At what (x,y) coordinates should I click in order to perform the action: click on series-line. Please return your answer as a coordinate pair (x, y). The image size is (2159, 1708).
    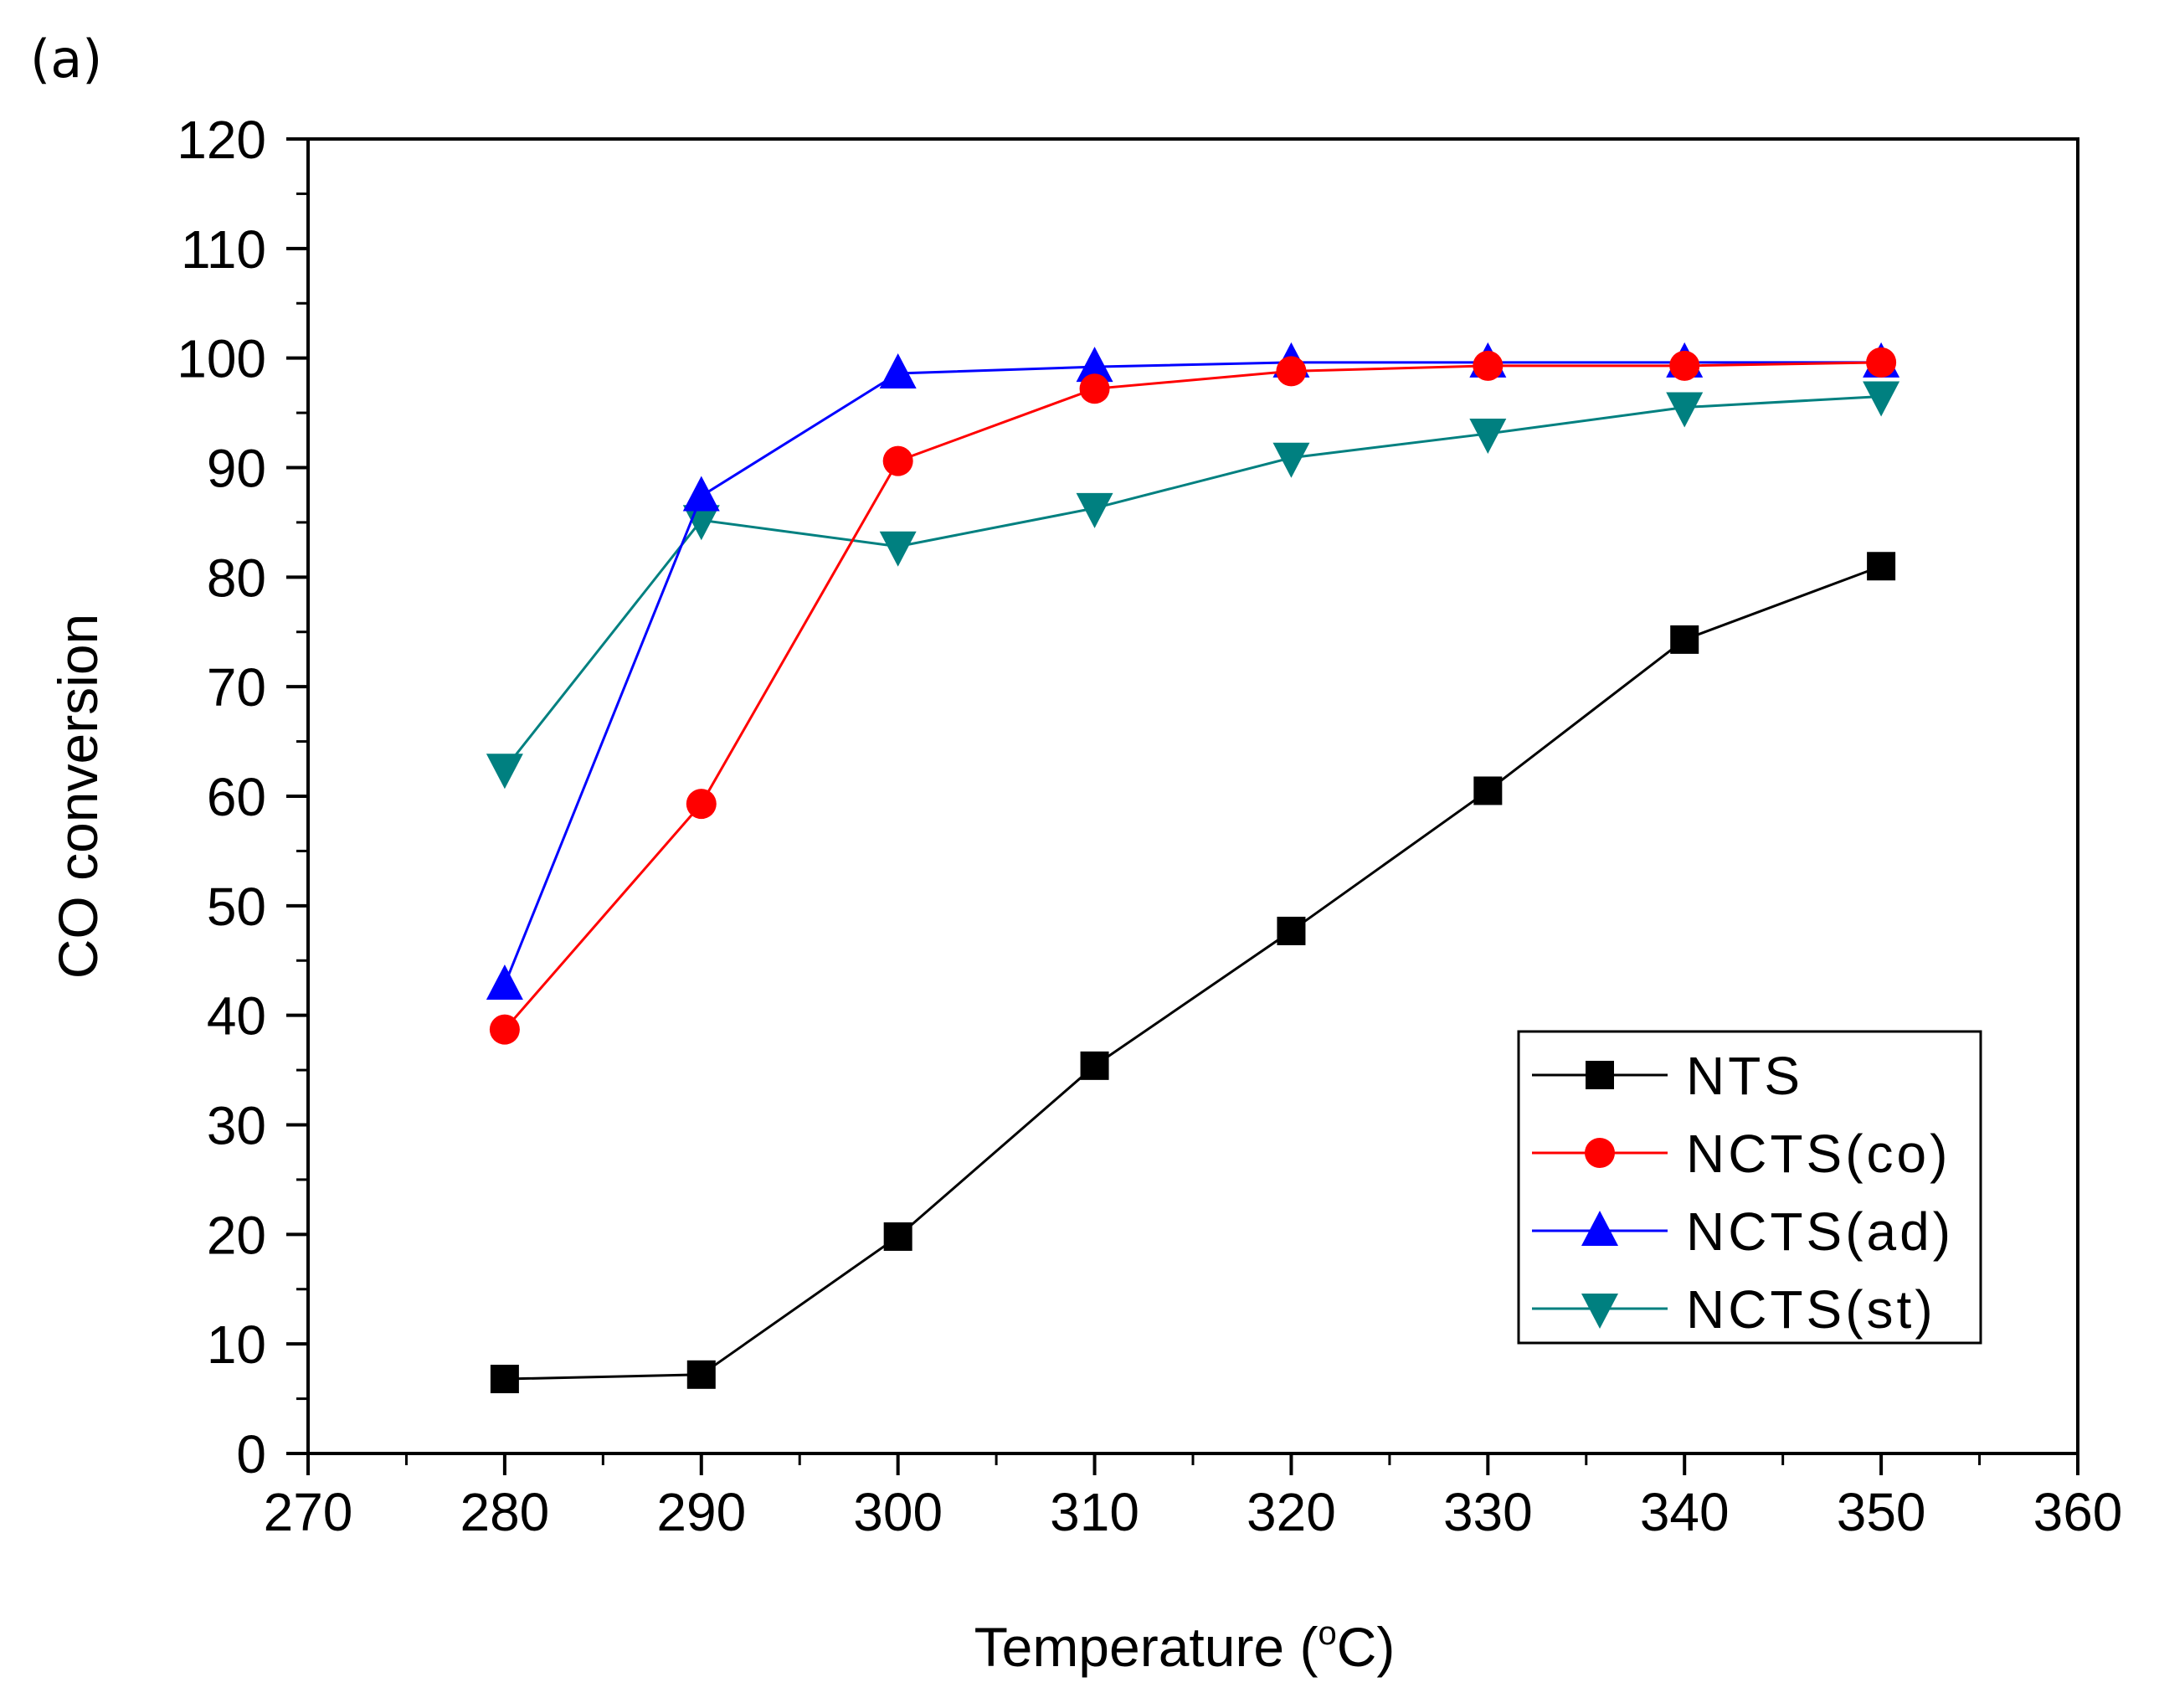
    Looking at the image, I should click on (1192, 582).